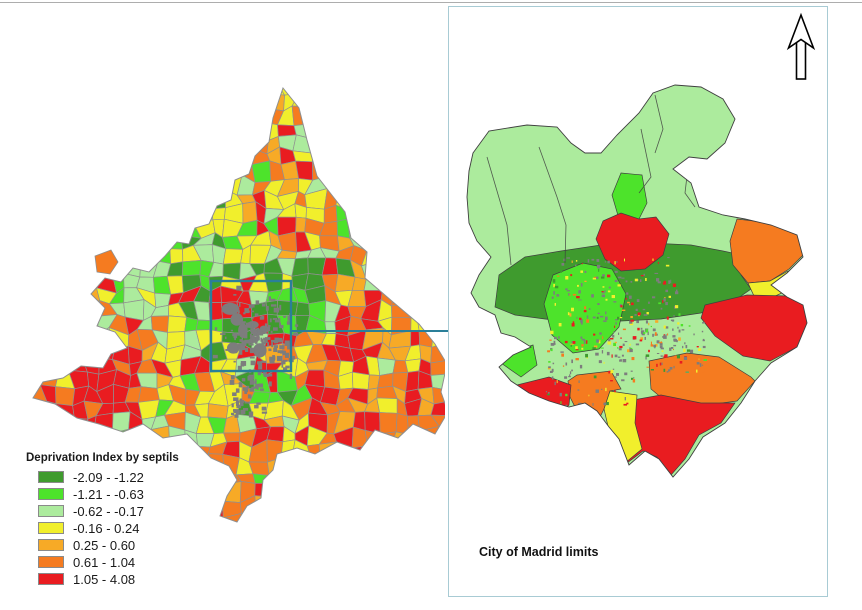 The height and width of the screenshot is (610, 862). Describe the element at coordinates (370, 331) in the screenshot. I see `extent-connector-line` at that location.